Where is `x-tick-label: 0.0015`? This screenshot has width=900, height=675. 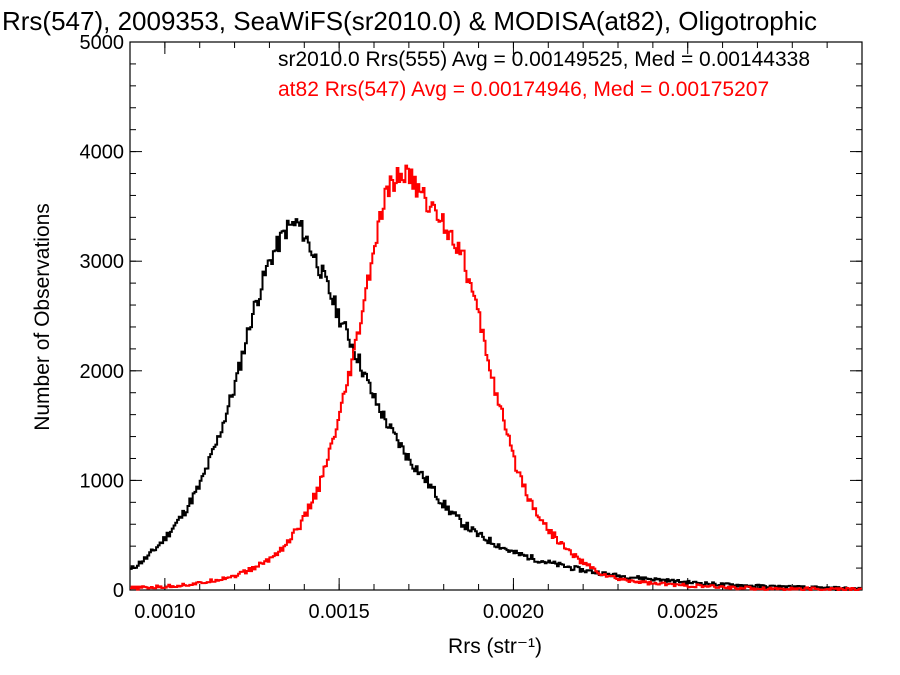 x-tick-label: 0.0015 is located at coordinates (339, 612).